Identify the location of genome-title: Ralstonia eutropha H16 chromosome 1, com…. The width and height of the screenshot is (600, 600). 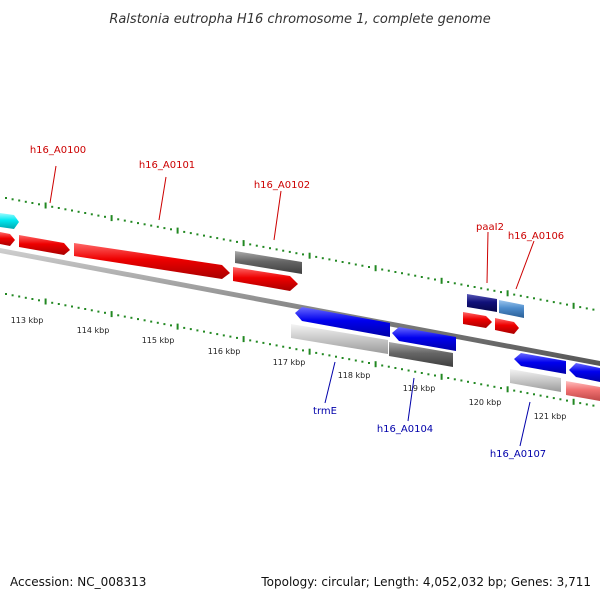
(299, 19).